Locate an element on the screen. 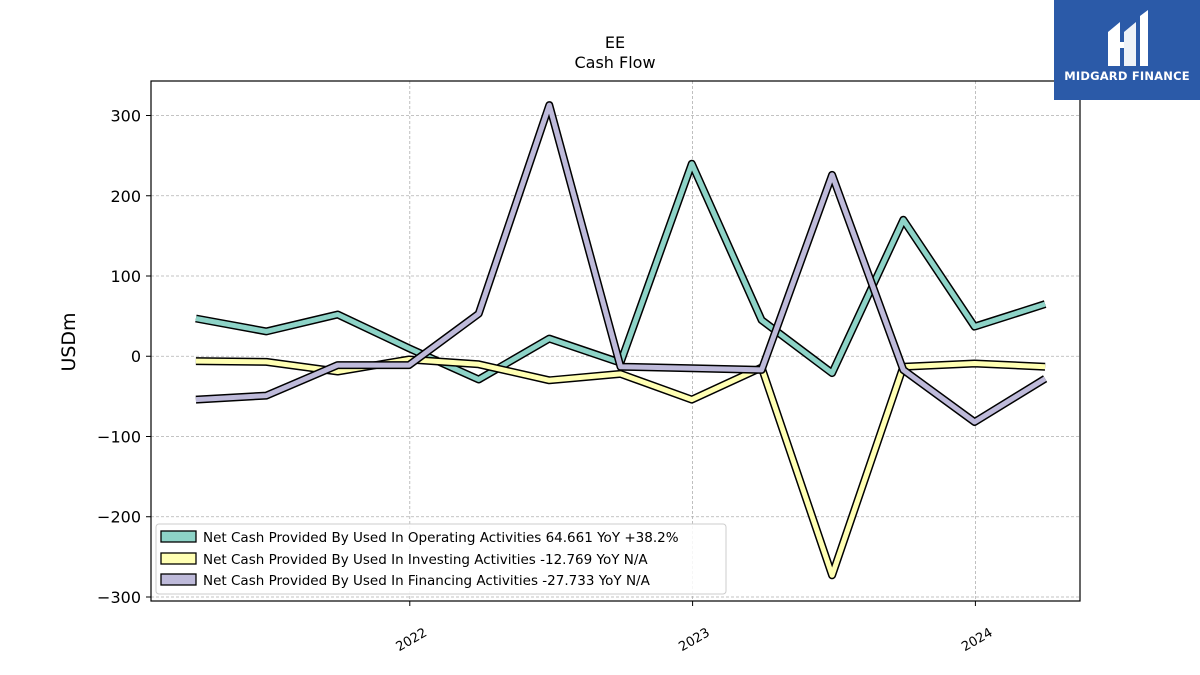 The width and height of the screenshot is (1200, 675). y-tick-label: −300 is located at coordinates (119, 597).